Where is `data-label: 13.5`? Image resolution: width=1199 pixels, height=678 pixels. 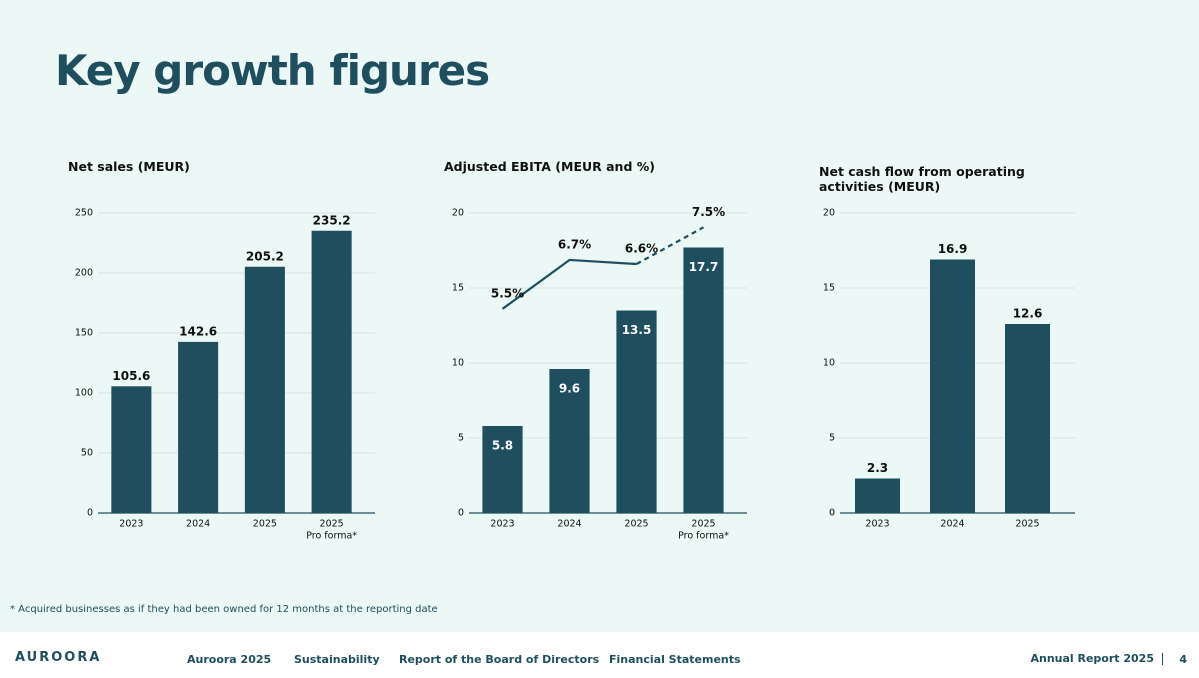 data-label: 13.5 is located at coordinates (637, 330).